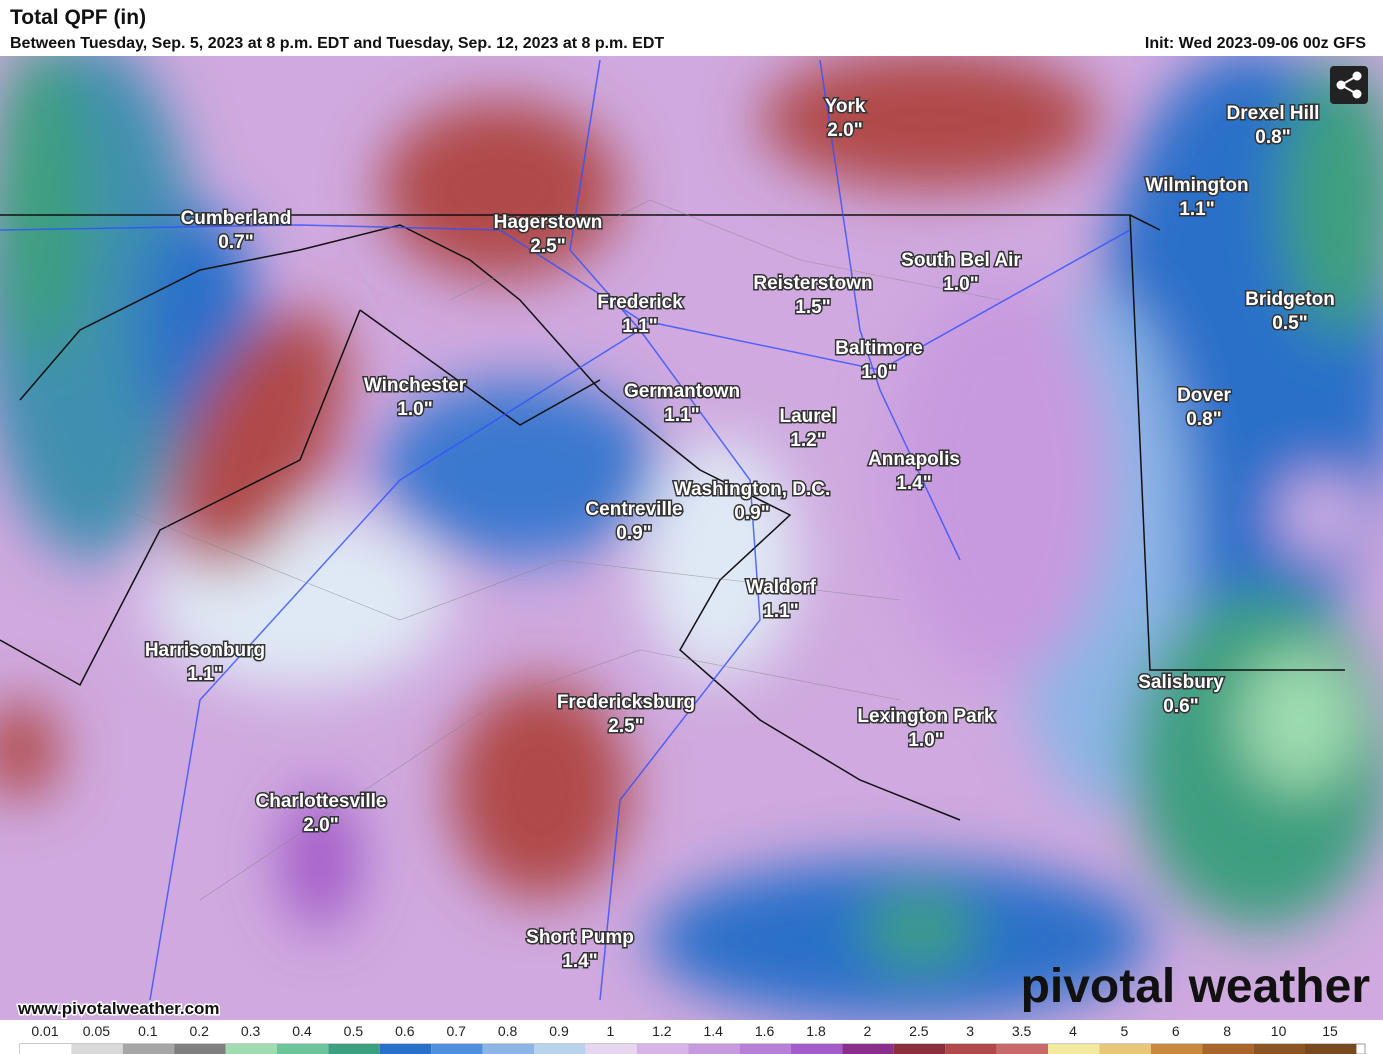 Image resolution: width=1383 pixels, height=1054 pixels. I want to click on city-value: 0.5", so click(1289, 323).